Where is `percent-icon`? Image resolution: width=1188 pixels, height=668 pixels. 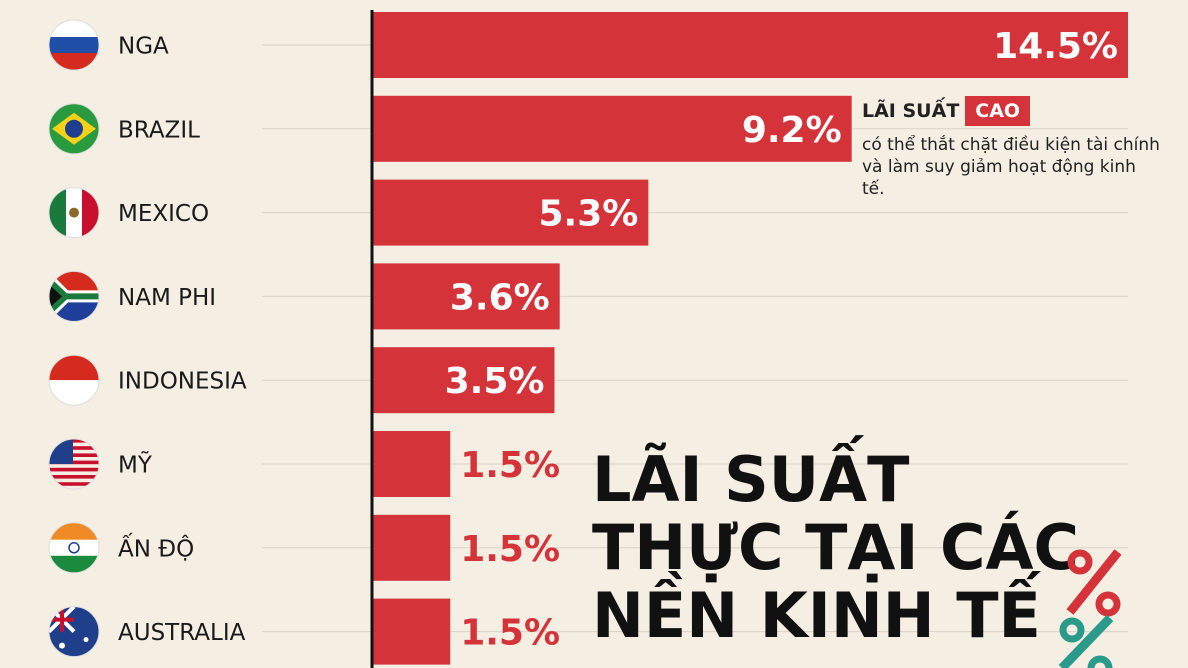 percent-icon is located at coordinates (1090, 608).